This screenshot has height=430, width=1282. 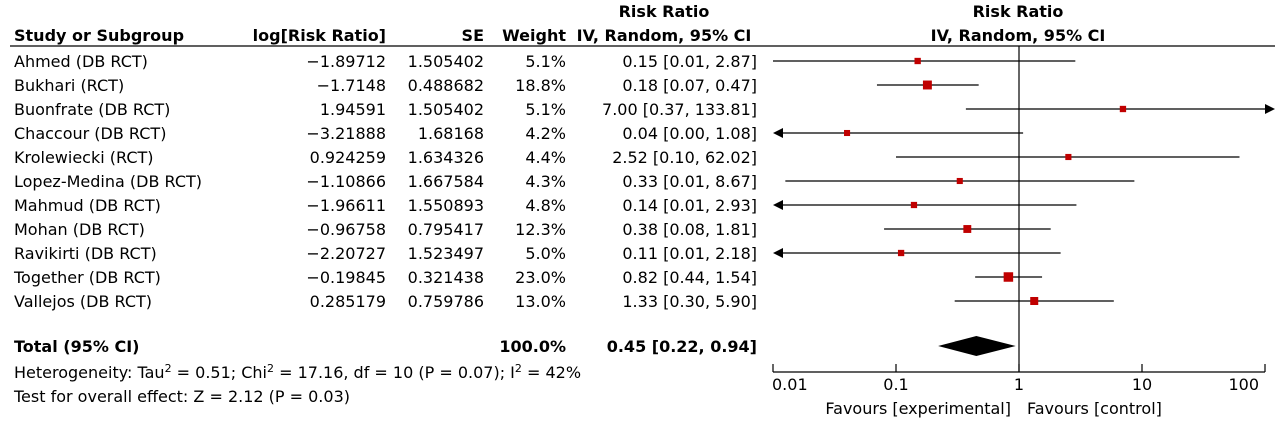 What do you see at coordinates (540, 277) in the screenshot?
I see `study-weight: 23.0%` at bounding box center [540, 277].